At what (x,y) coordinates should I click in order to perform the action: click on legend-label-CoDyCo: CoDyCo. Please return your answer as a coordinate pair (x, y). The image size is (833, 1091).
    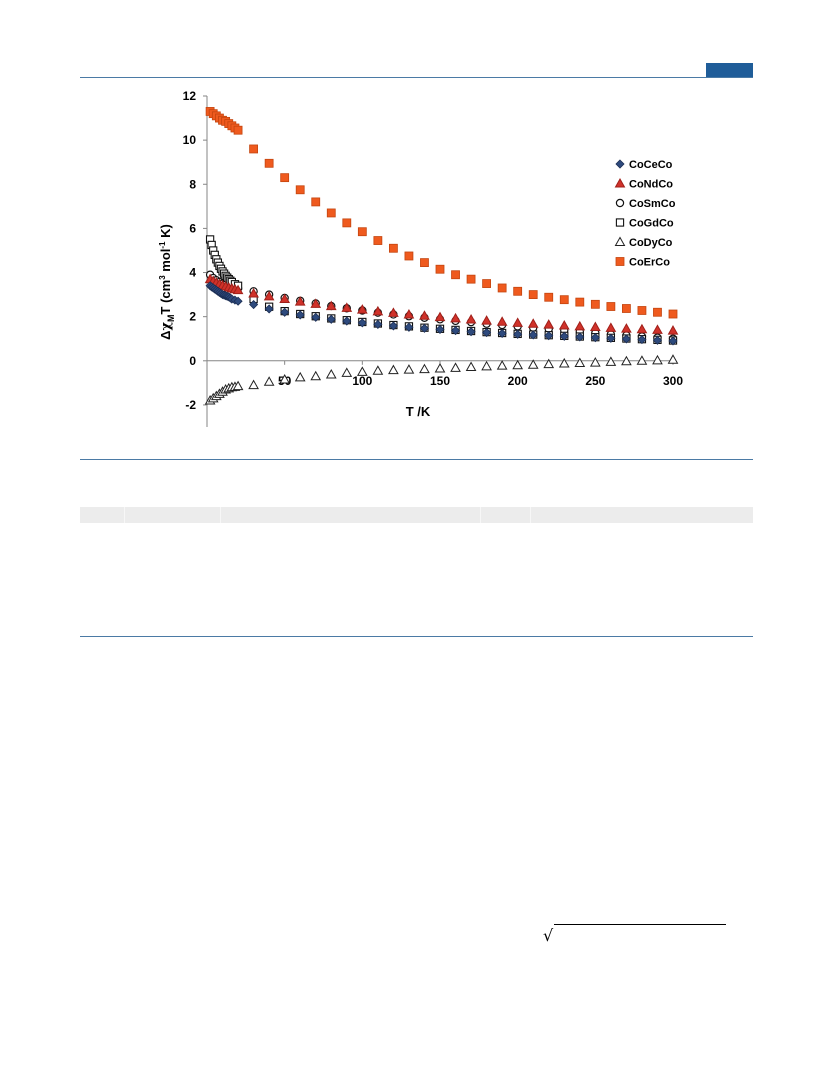
    Looking at the image, I should click on (651, 243).